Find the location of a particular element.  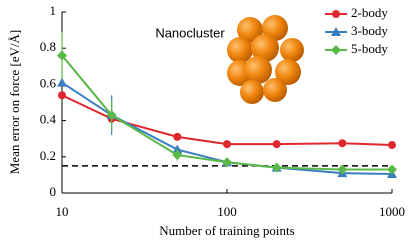

x-axis-label: Number of training points is located at coordinates (226, 230).